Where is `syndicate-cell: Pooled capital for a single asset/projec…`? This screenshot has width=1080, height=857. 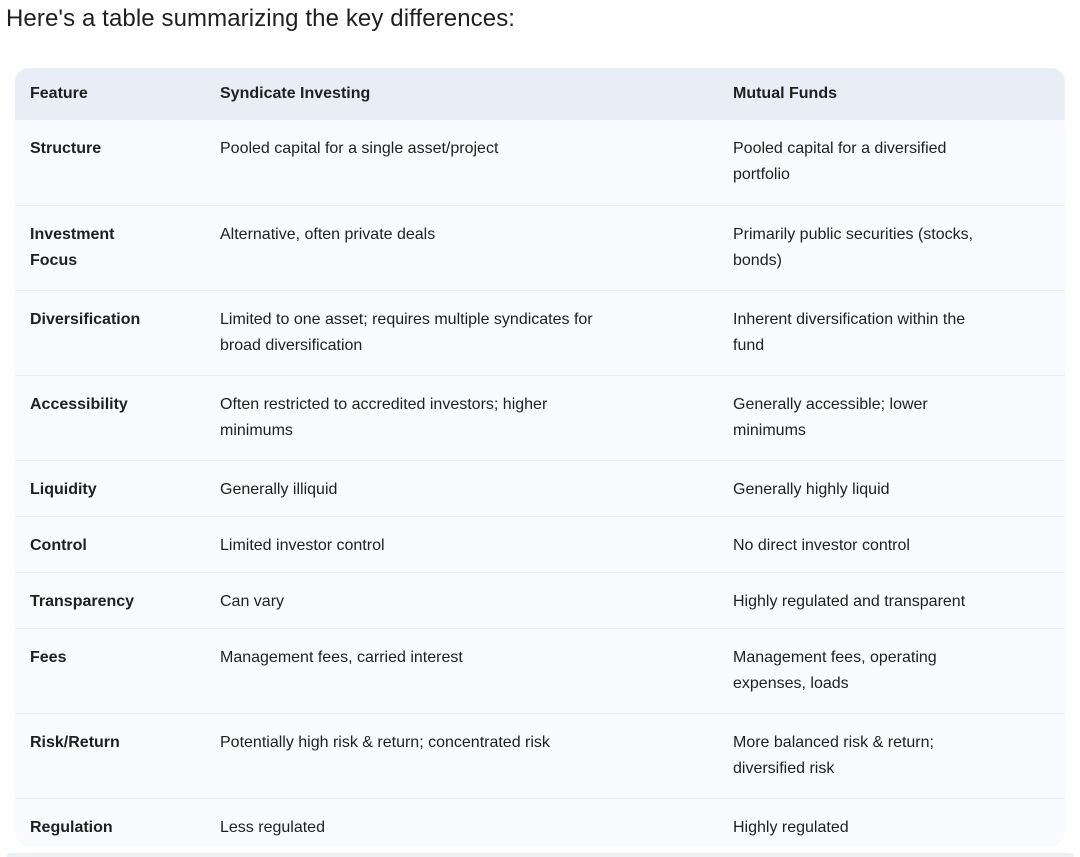
syndicate-cell: Pooled capital for a single asset/projec… is located at coordinates (359, 148).